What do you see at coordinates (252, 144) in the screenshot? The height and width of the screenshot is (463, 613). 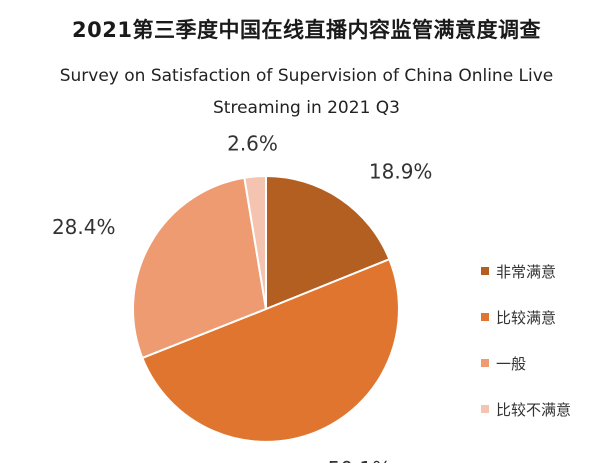 I see `slice-value-label: 2.6%` at bounding box center [252, 144].